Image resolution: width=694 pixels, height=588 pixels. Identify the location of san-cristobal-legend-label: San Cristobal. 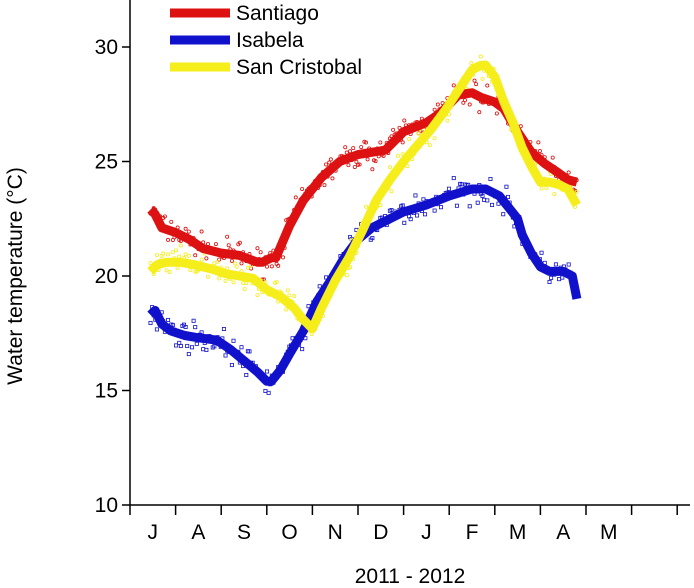
(299, 67).